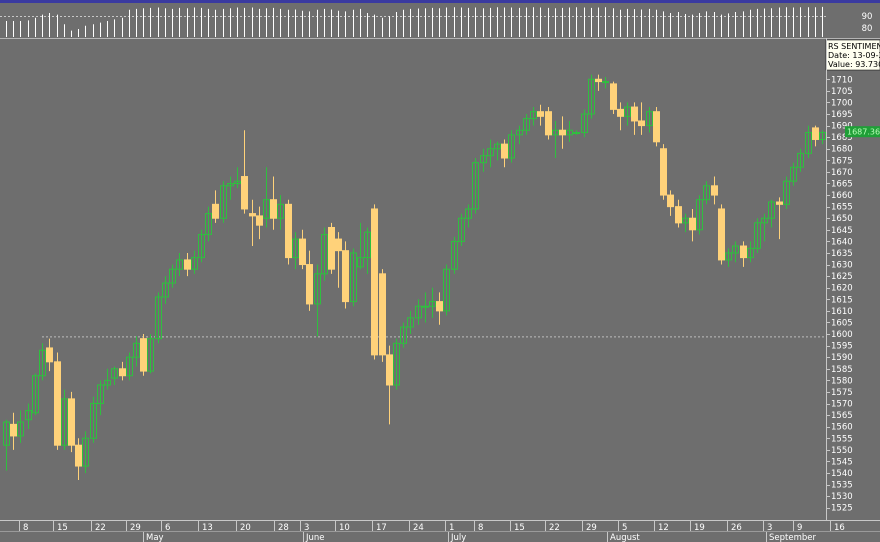  What do you see at coordinates (207, 528) in the screenshot?
I see `x-tick-label: 13` at bounding box center [207, 528].